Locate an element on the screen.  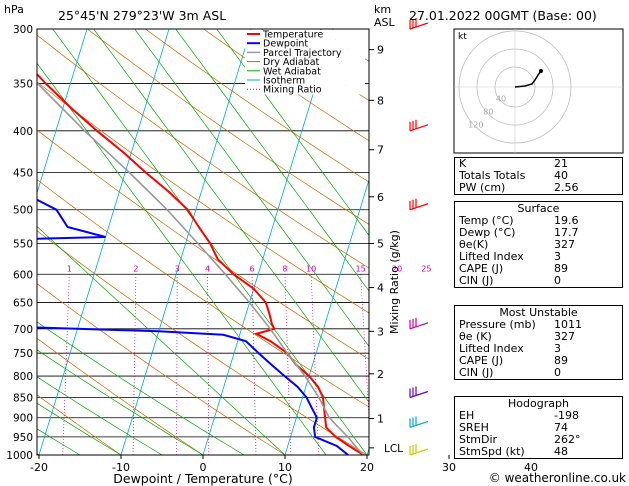
surface-cin-value: 0 is located at coordinates (557, 280).